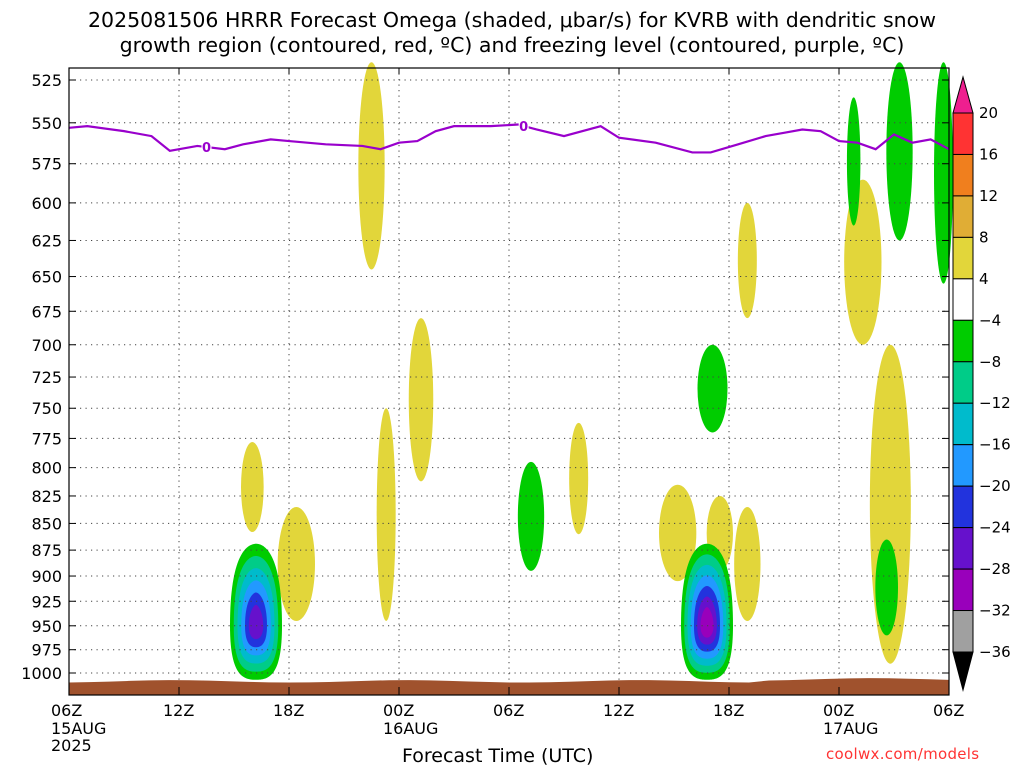 The image size is (1024, 768). Describe the element at coordinates (46, 650) in the screenshot. I see `y-tick-label-975: 975` at that location.